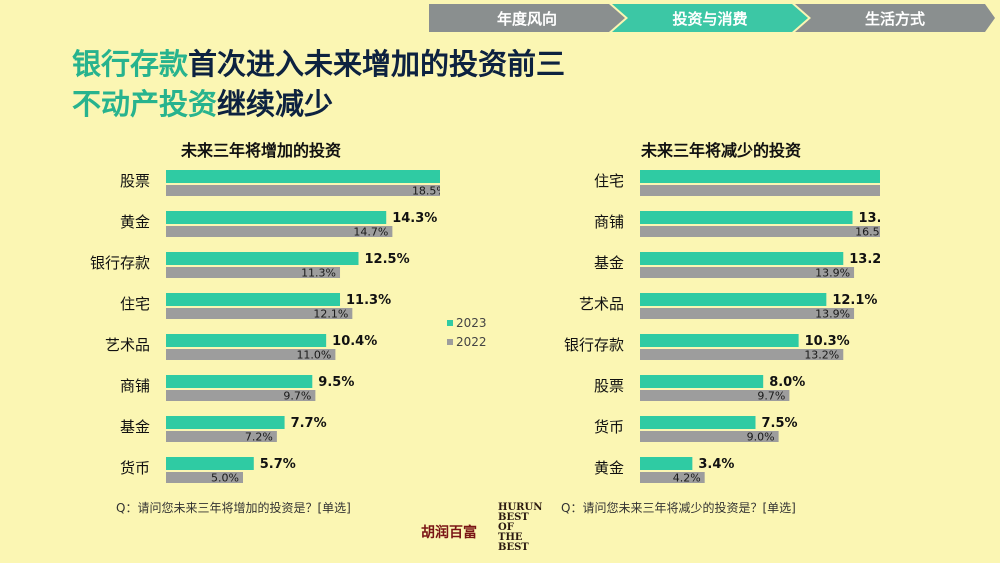  What do you see at coordinates (609, 427) in the screenshot?
I see `category-label-dec-6: 货币` at bounding box center [609, 427].